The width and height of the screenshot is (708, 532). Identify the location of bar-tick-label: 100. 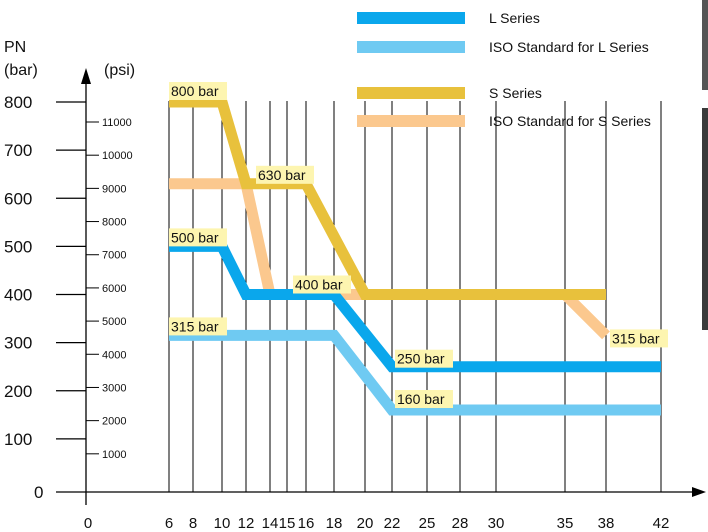
(18, 439).